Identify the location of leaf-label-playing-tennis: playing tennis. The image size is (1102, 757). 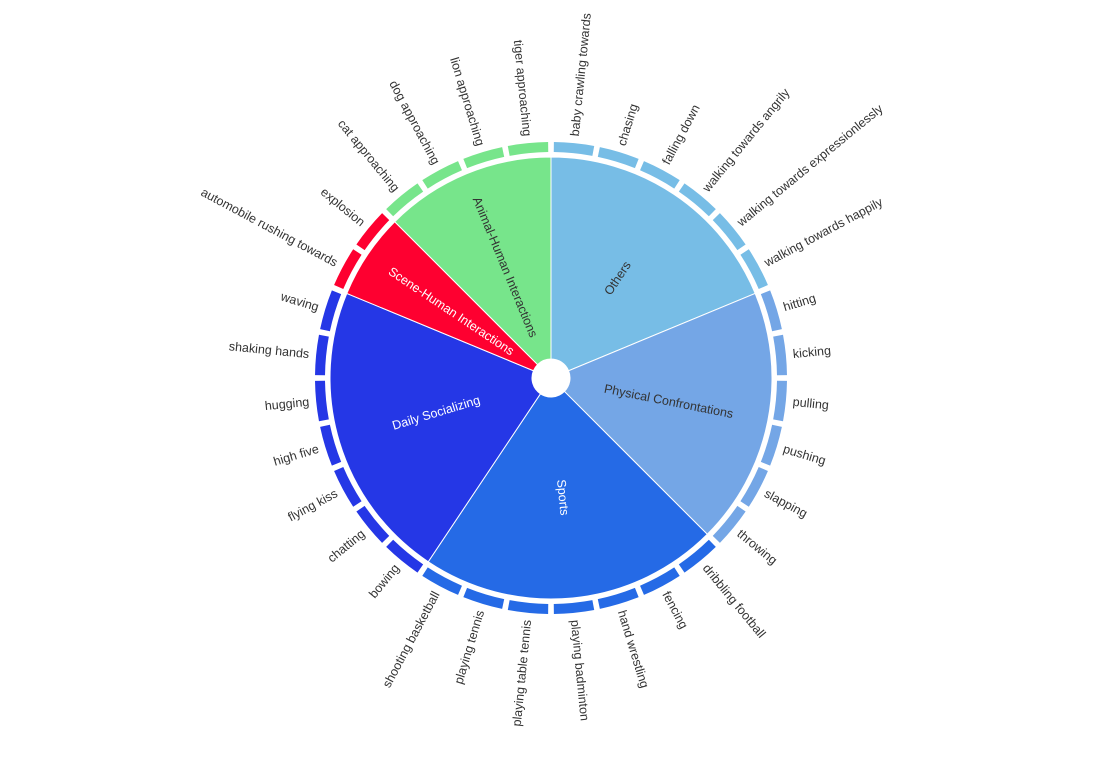
(470, 647).